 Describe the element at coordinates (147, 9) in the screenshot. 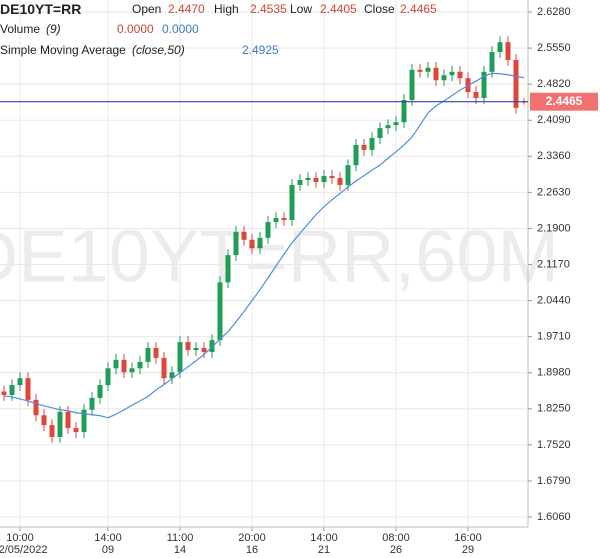

I see `open-label: Open` at that location.